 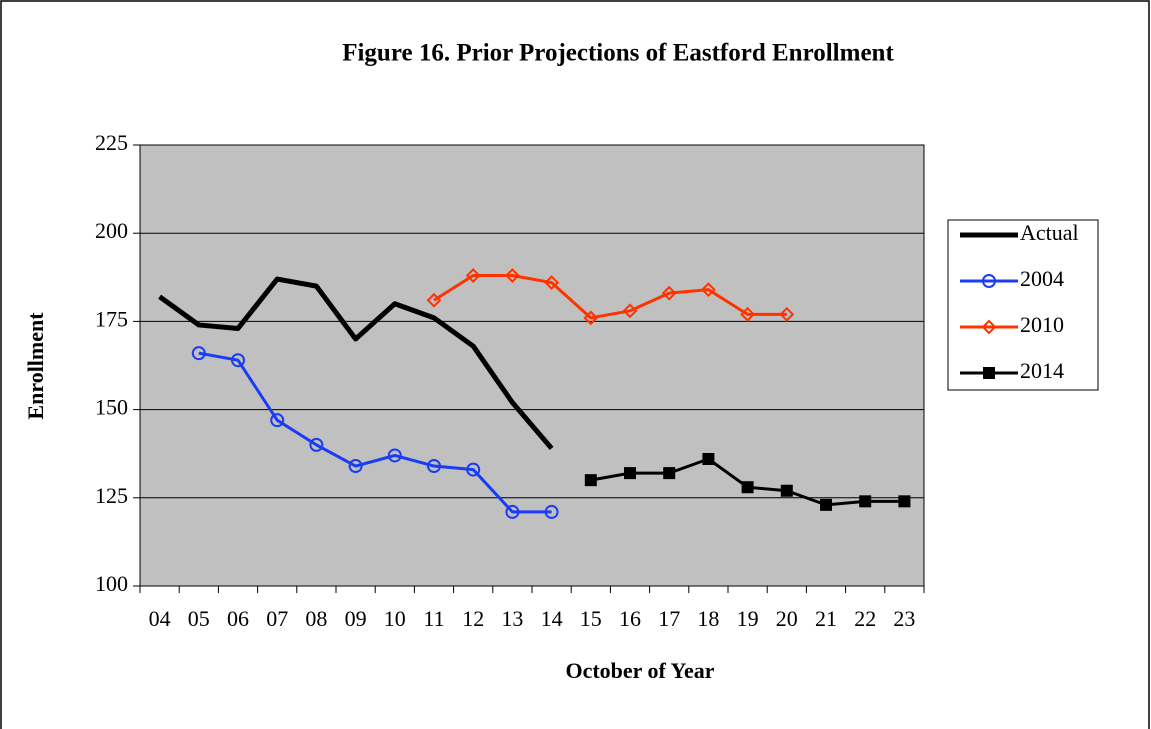 I want to click on y-tick-label: 150, so click(x=111, y=407).